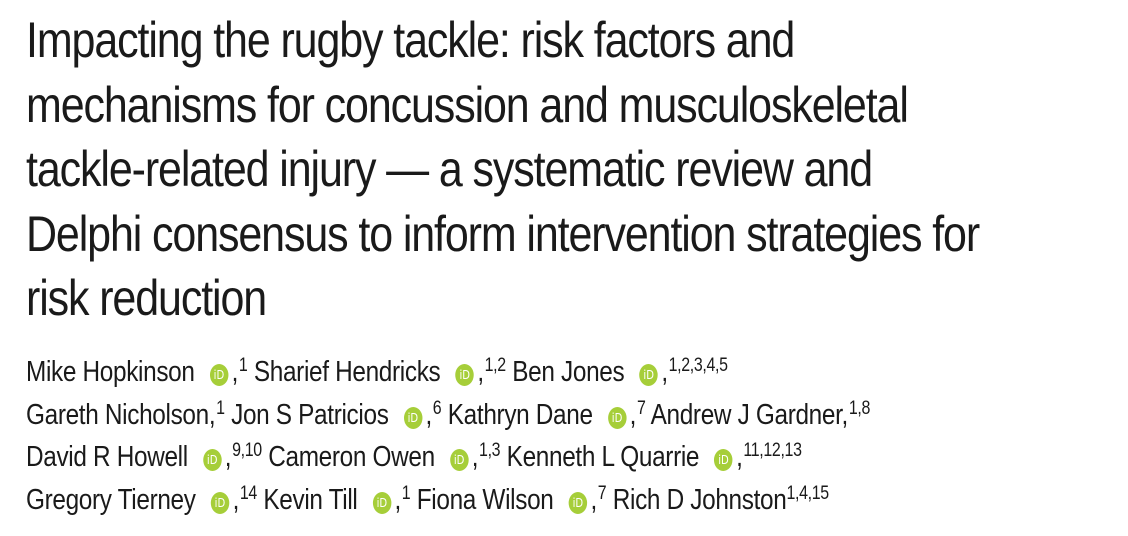 This screenshot has width=1128, height=536. What do you see at coordinates (699, 499) in the screenshot?
I see `author-name: Rich D Johnston` at bounding box center [699, 499].